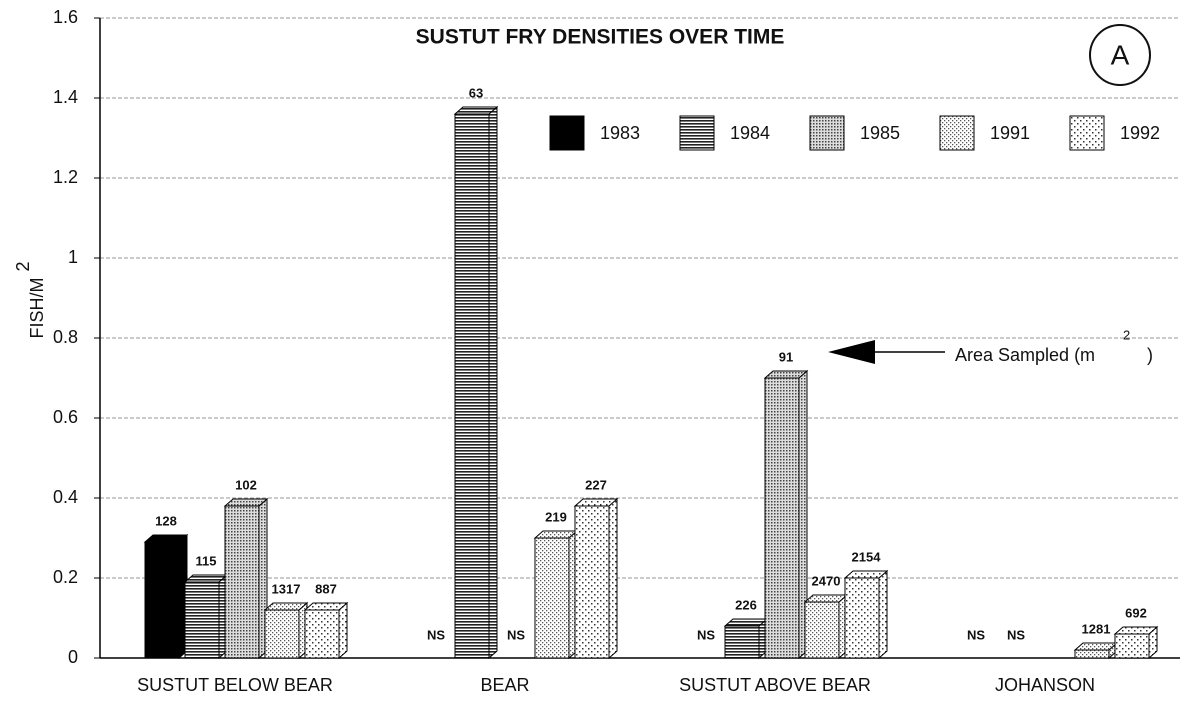 Image resolution: width=1204 pixels, height=704 pixels. I want to click on area-label: 2154, so click(867, 556).